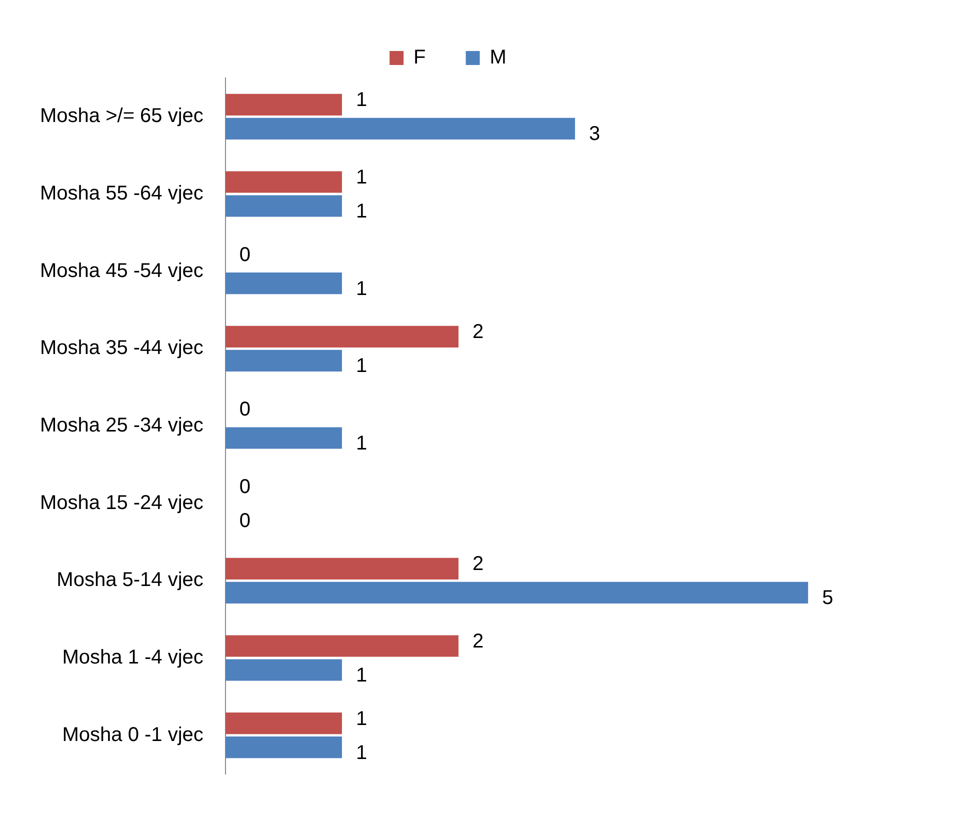  I want to click on y-tick-label: Mosha >/= 65 vjec, so click(122, 116).